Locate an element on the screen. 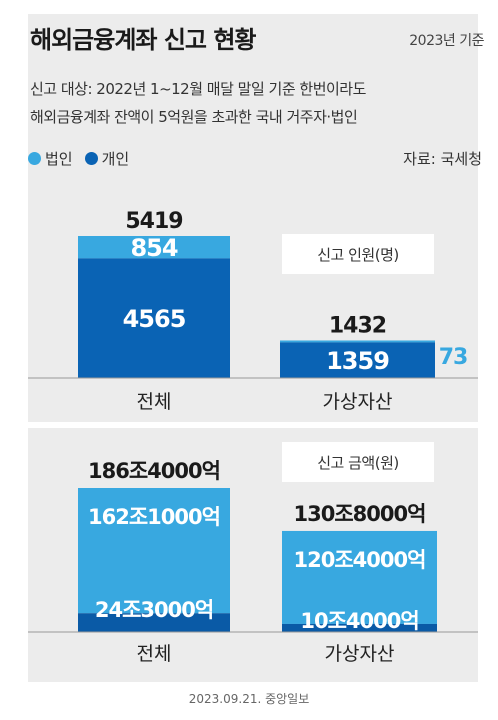  bar-amount-total-label-1: 130조8000억 is located at coordinates (360, 514).